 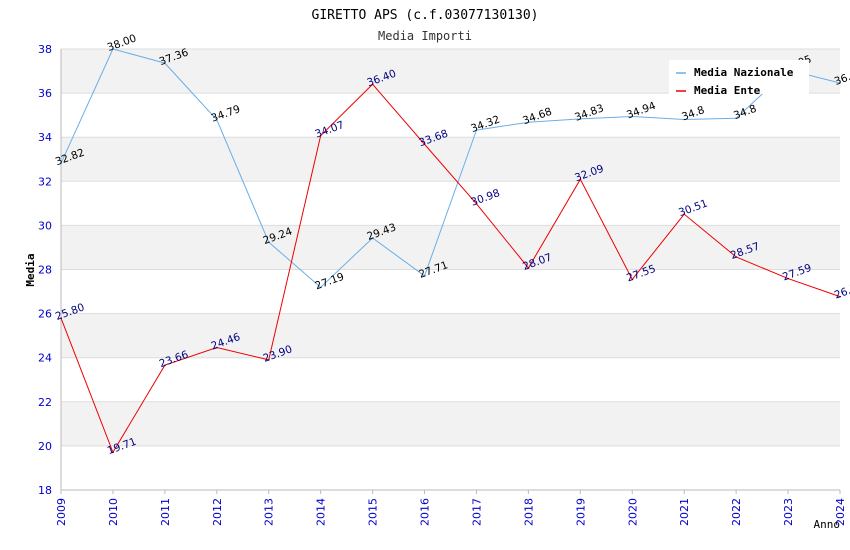 What do you see at coordinates (45, 314) in the screenshot?
I see `y-tick-label: 26` at bounding box center [45, 314].